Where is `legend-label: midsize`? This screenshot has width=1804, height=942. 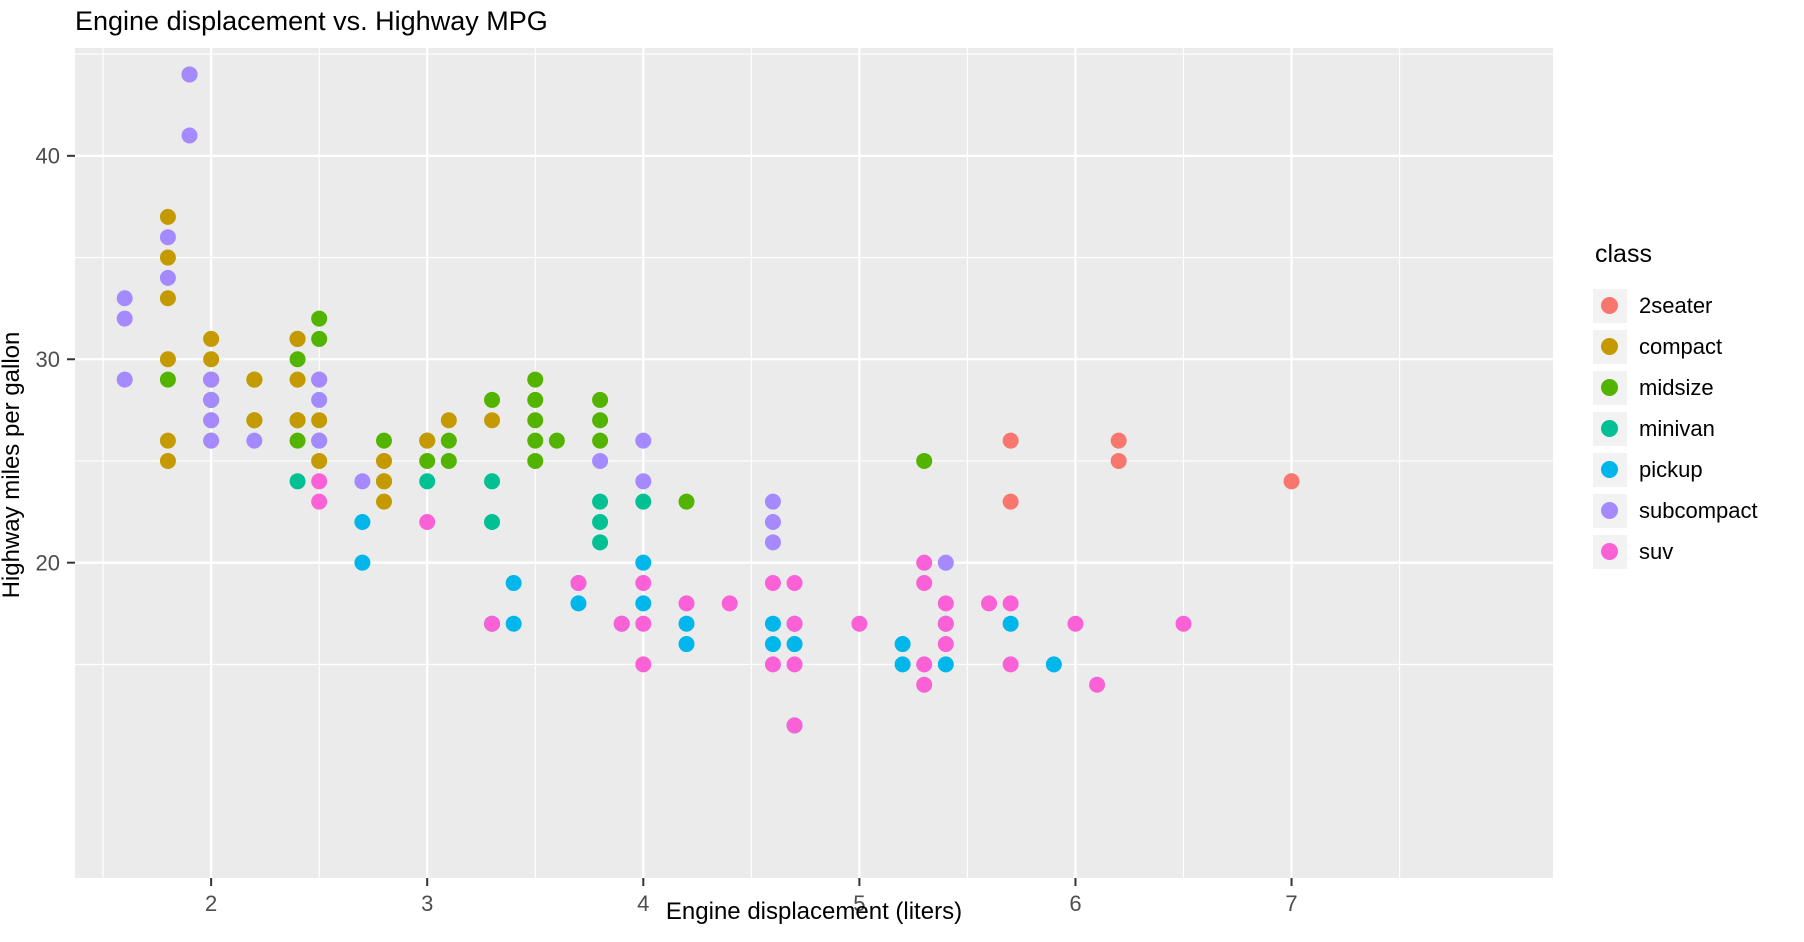 legend-label: midsize is located at coordinates (1676, 387).